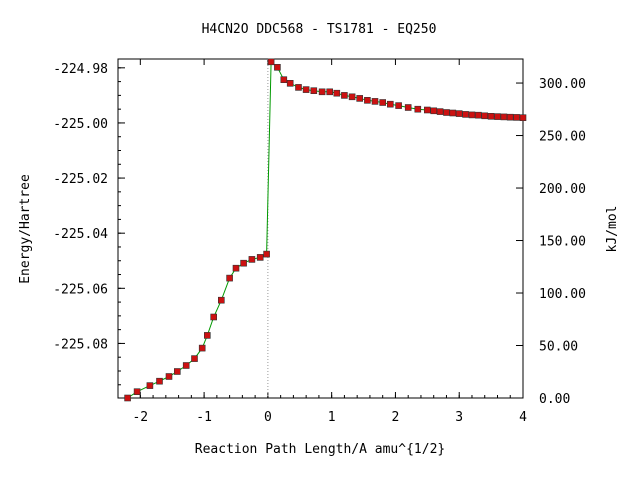 The image size is (640, 480). Describe the element at coordinates (562, 294) in the screenshot. I see `y2-tick-label: 100.00` at that location.